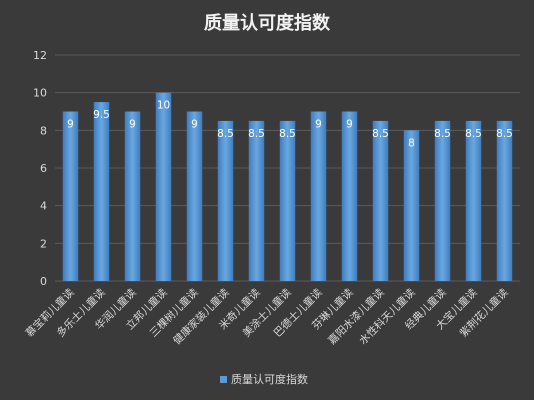 The height and width of the screenshot is (400, 534). I want to click on data-label: 8, so click(411, 143).